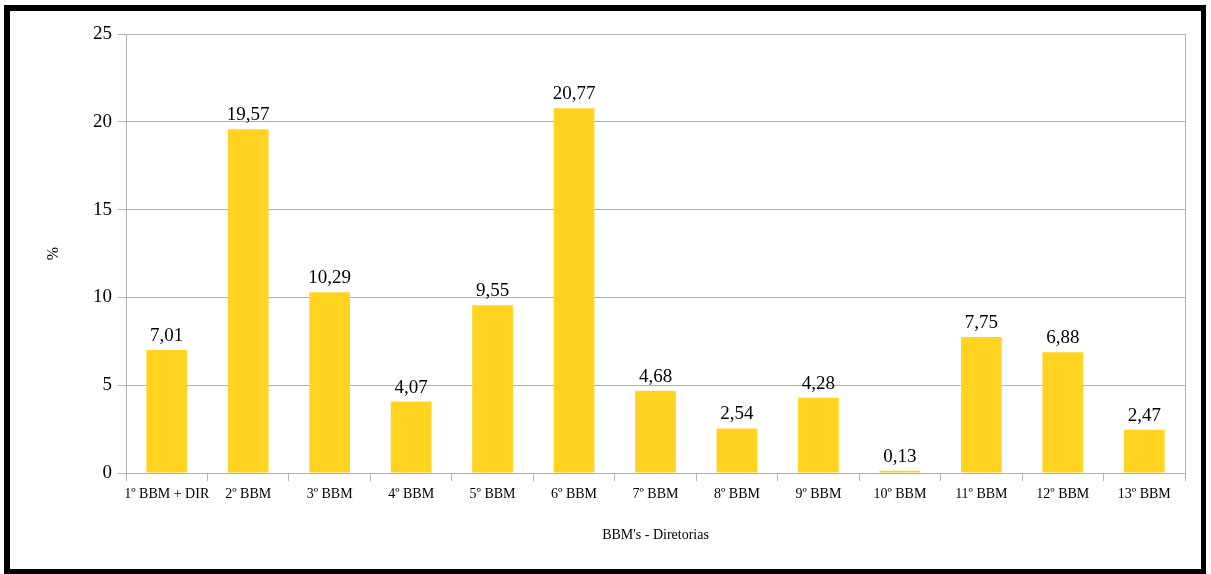 This screenshot has width=1211, height=574. I want to click on x-tick-label: 4º BBM, so click(411, 494).